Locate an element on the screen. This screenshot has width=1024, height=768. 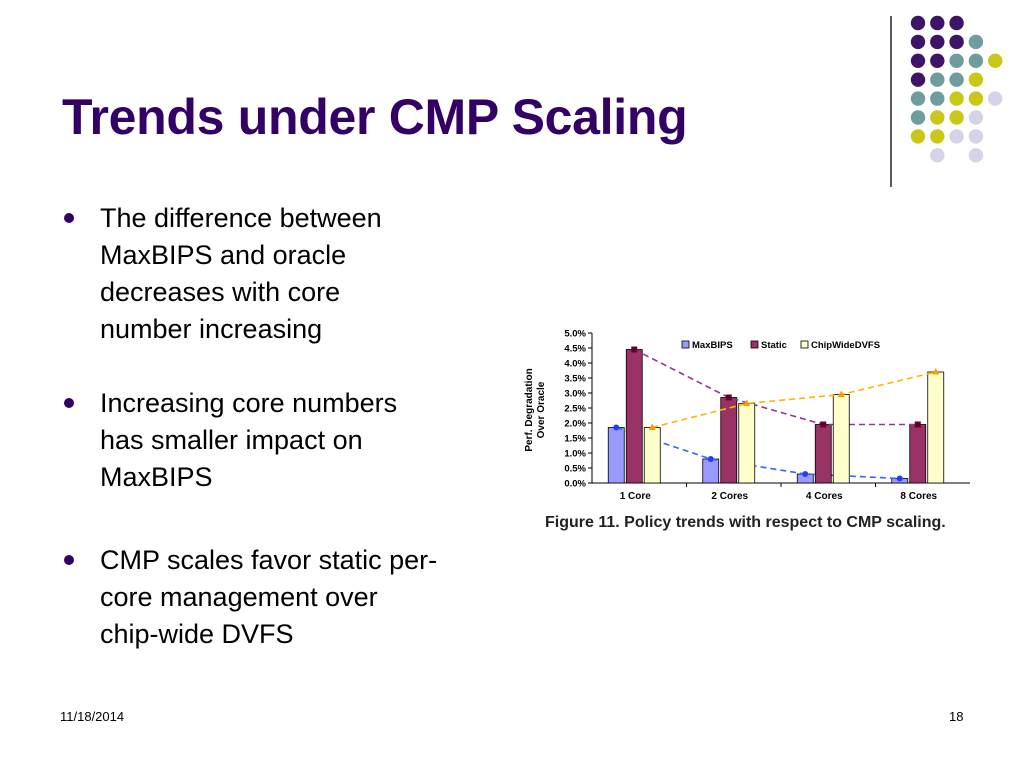
y-tick-label: 3.0% is located at coordinates (575, 394).